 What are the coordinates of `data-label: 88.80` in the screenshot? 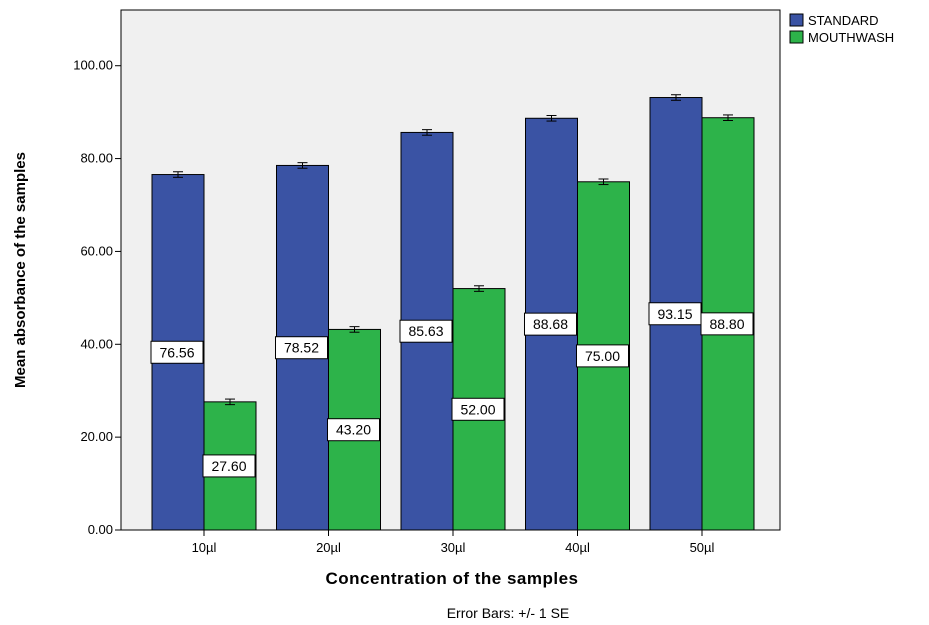 It's located at (726, 324).